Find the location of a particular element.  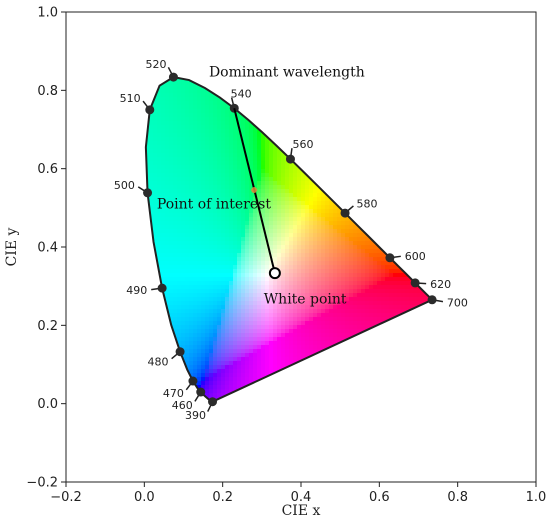

wavelength-label: 390 is located at coordinates (195, 415).